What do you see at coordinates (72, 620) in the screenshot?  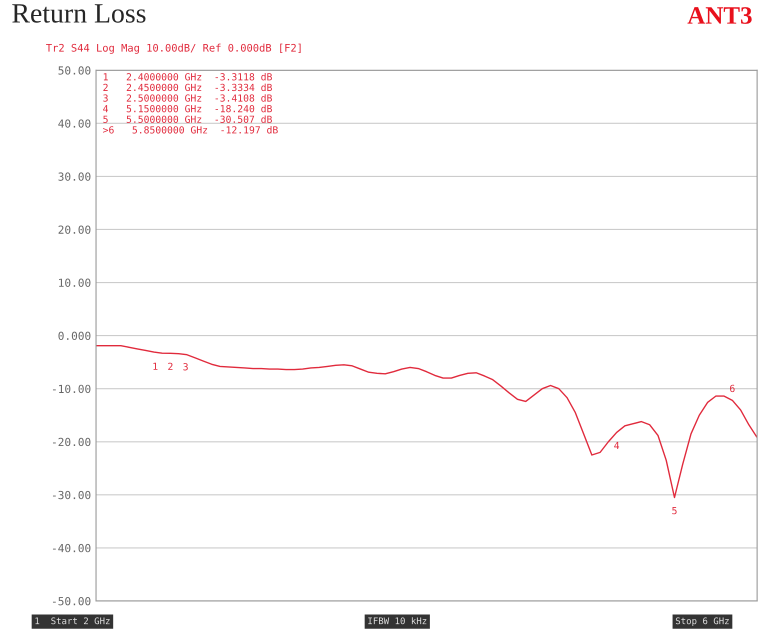 I see `text: 1 Start 2 GHz` at bounding box center [72, 620].